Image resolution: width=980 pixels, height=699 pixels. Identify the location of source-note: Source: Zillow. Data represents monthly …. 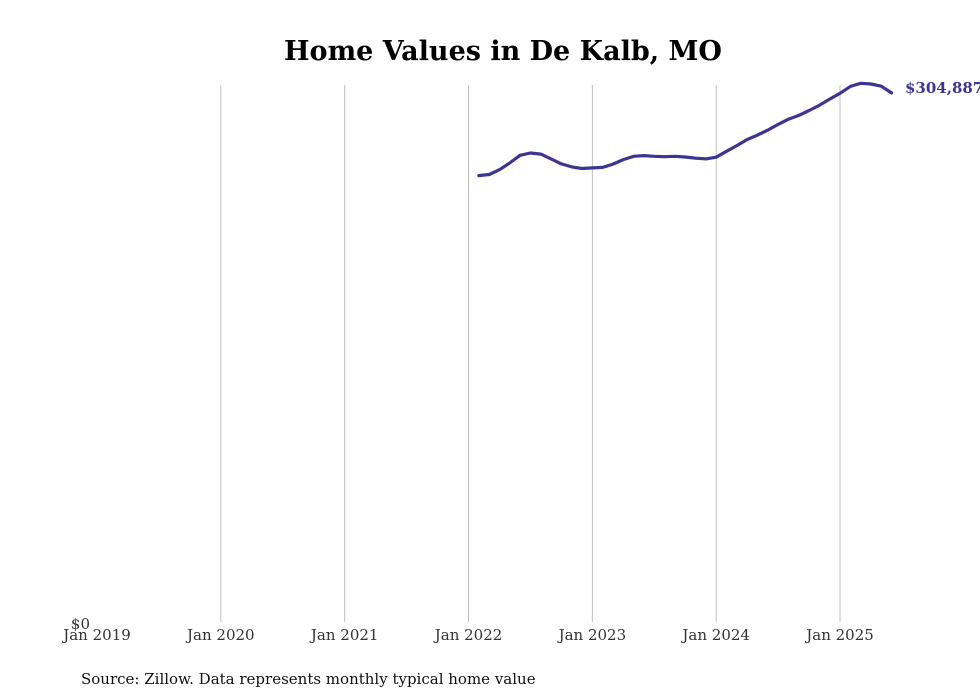
(308, 679).